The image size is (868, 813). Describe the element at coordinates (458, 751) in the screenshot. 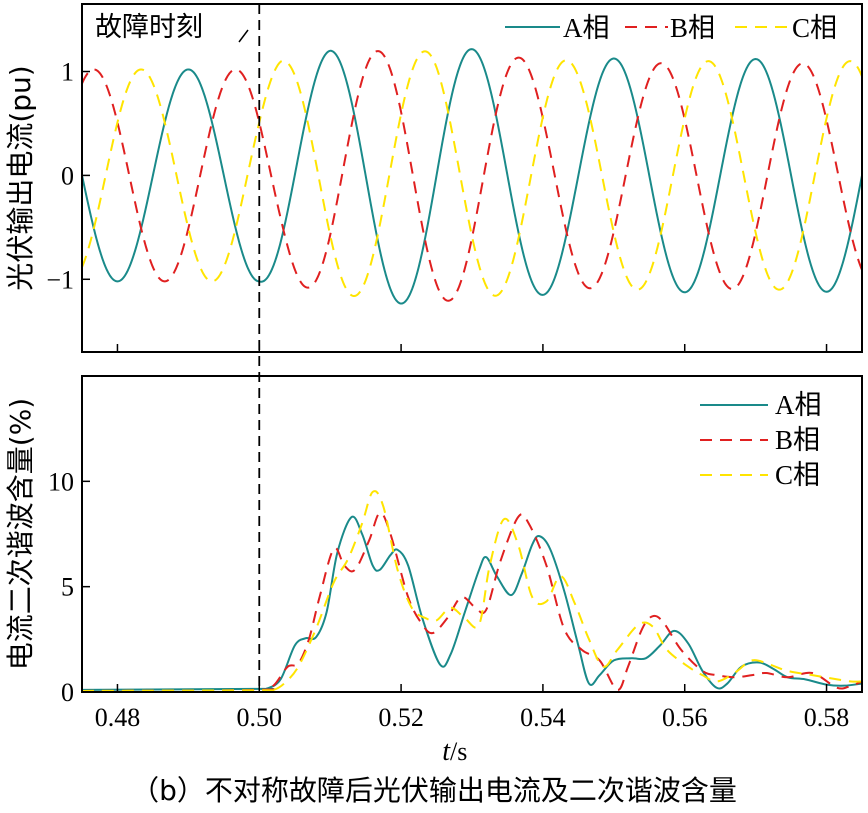

I see `x-axis-label-unit: /s` at that location.